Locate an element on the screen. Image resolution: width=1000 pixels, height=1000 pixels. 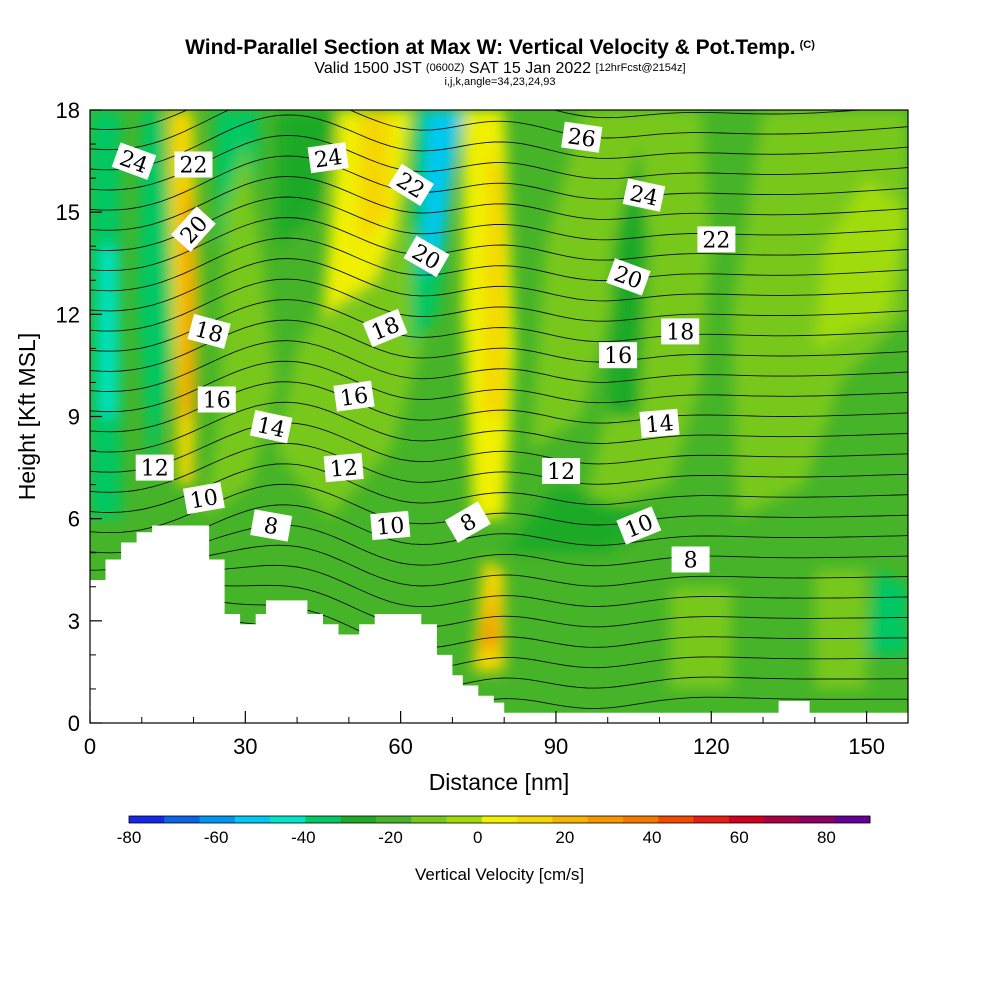
valid-utc: (0600Z) is located at coordinates (445, 68).